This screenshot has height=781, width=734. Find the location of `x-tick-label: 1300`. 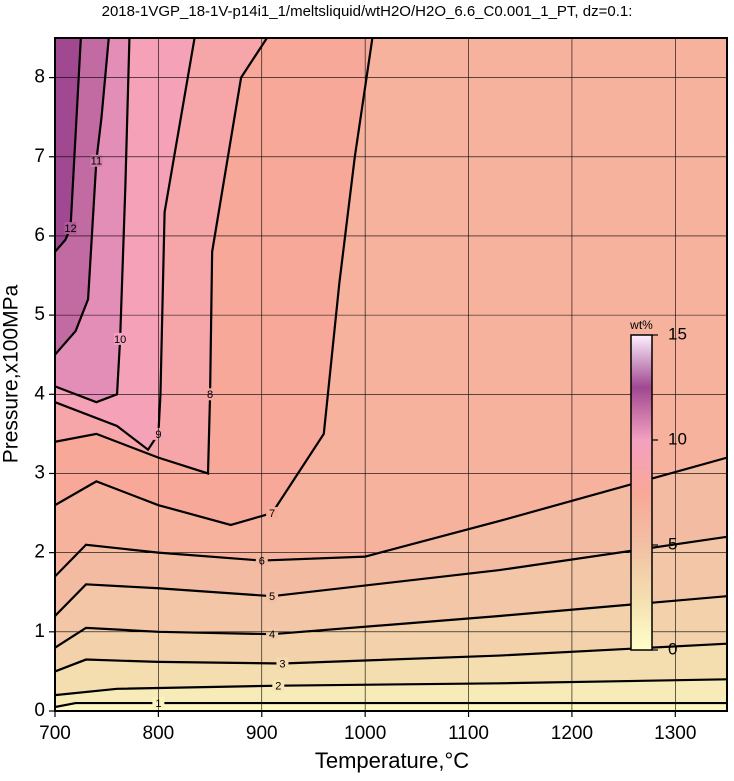

x-tick-label: 1300 is located at coordinates (675, 733).